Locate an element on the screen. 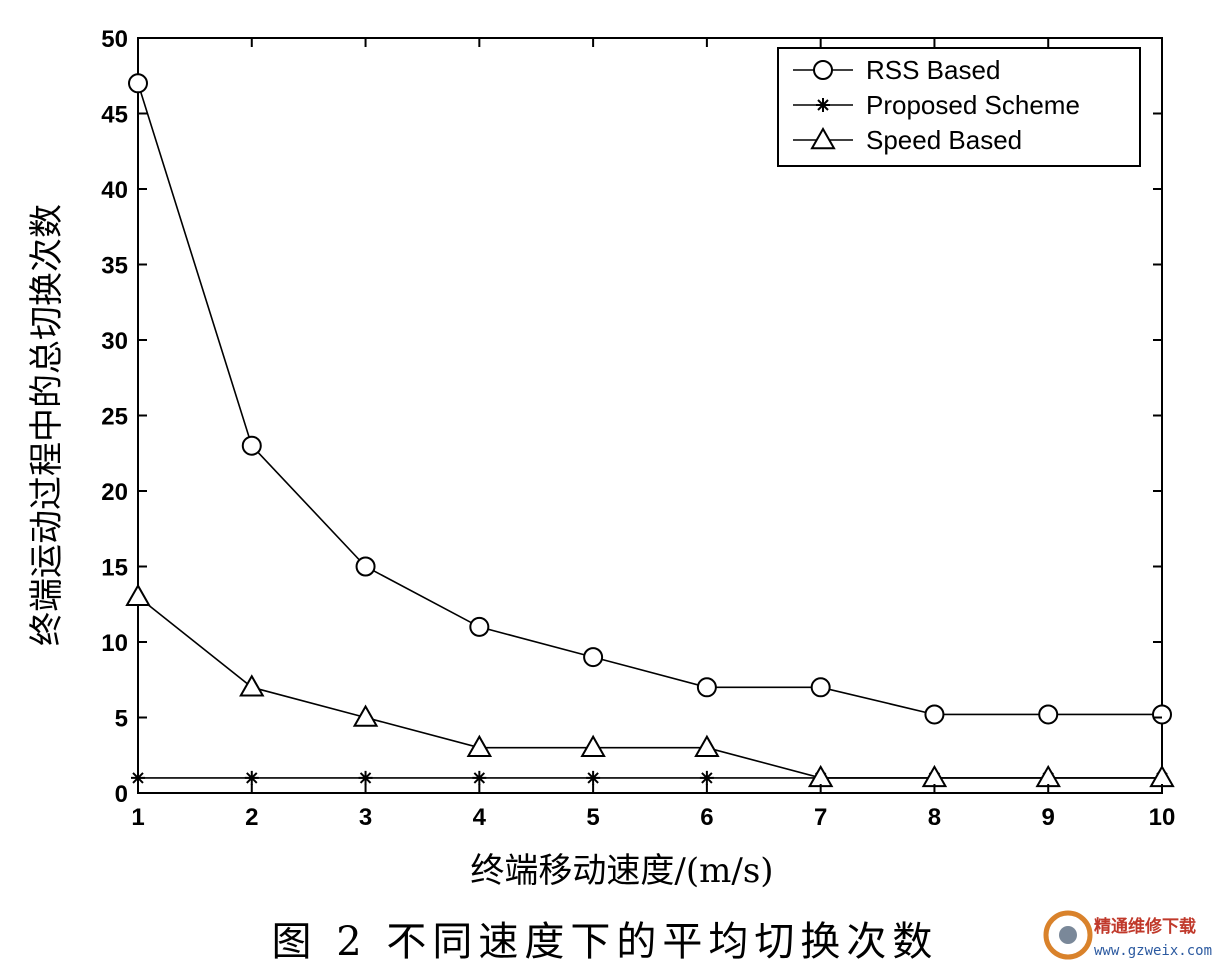 This screenshot has width=1215, height=970. legend-label: RSS Based is located at coordinates (933, 70).